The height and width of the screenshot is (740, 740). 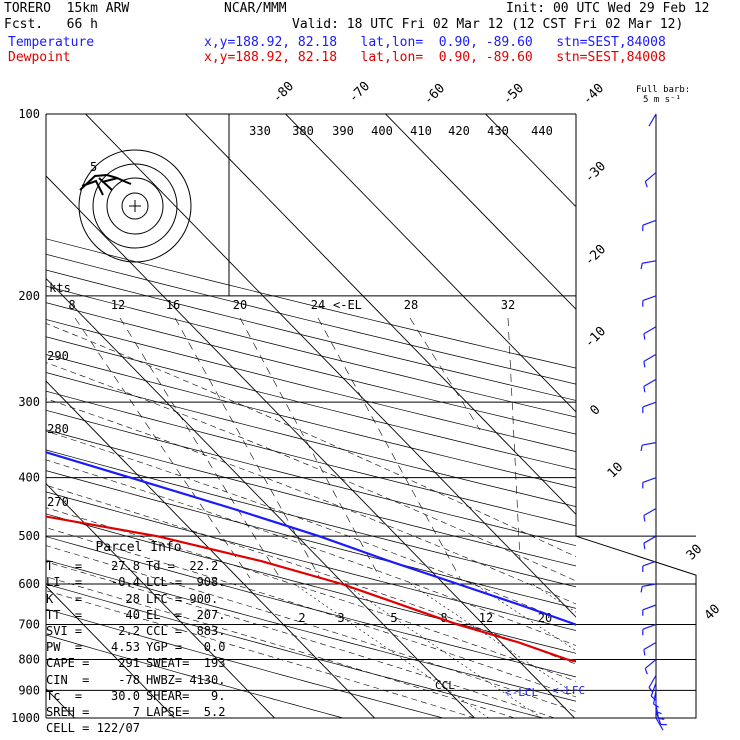 What do you see at coordinates (595, 337) in the screenshot?
I see `isotherm-label: -10` at bounding box center [595, 337].